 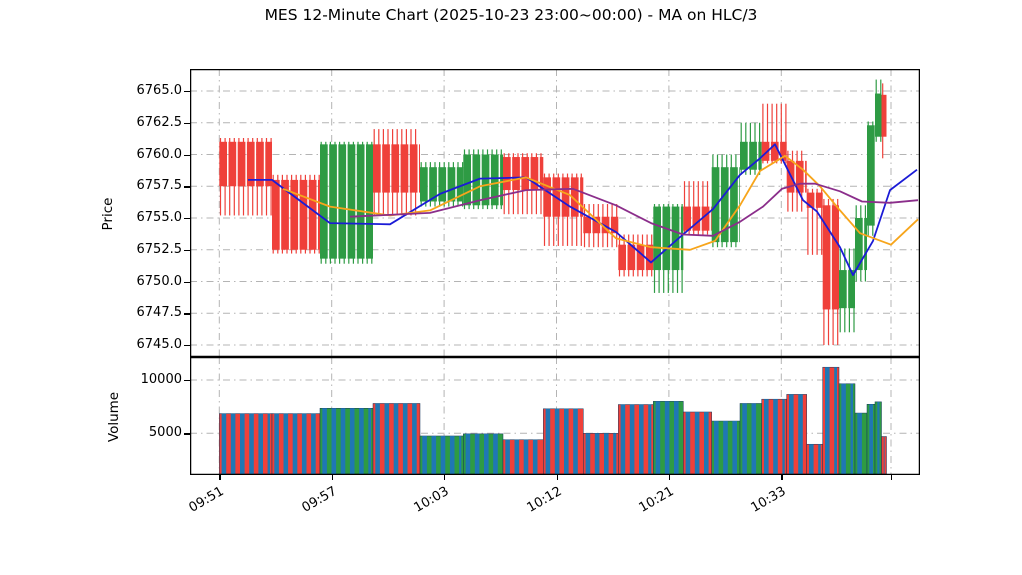 What do you see at coordinates (159, 122) in the screenshot?
I see `price-tick-label: 6762.5` at bounding box center [159, 122].